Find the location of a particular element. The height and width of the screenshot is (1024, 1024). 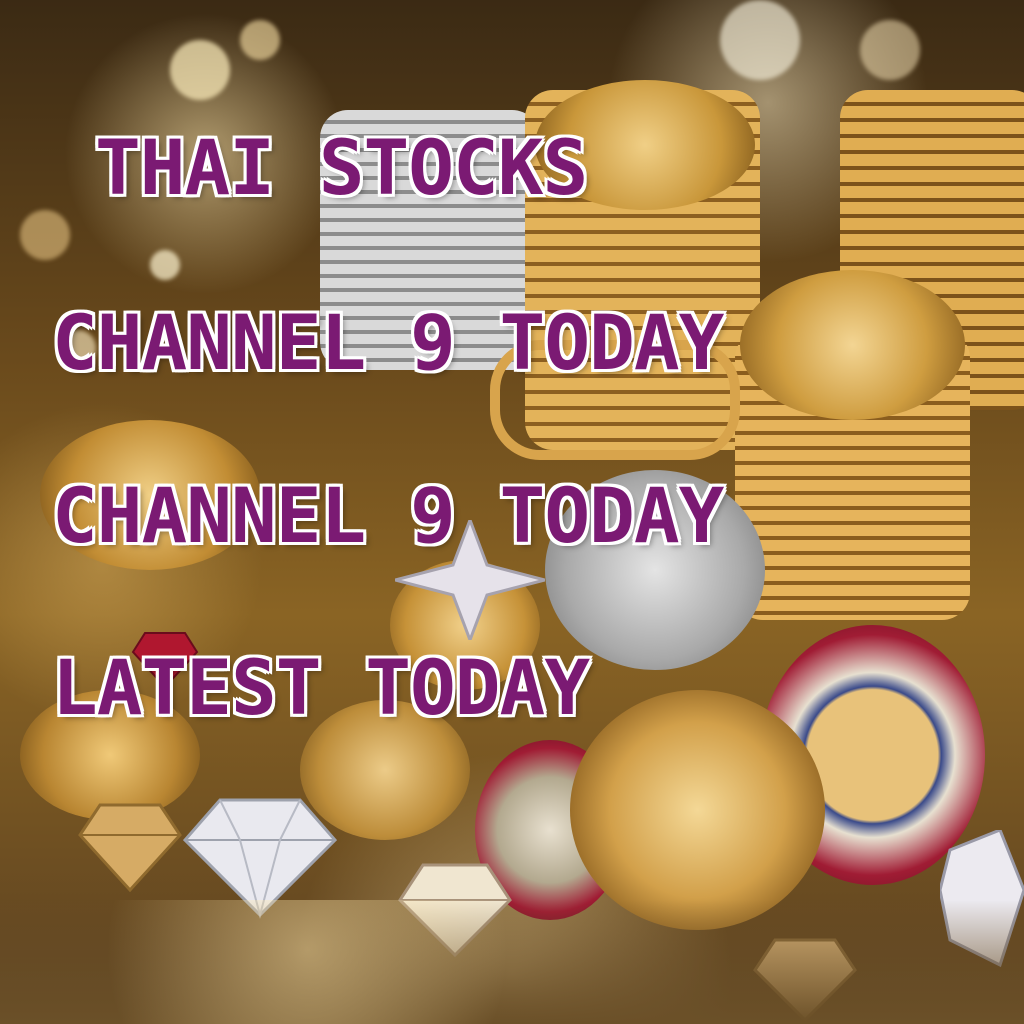

gold-emblem-coin is located at coordinates (697, 810).